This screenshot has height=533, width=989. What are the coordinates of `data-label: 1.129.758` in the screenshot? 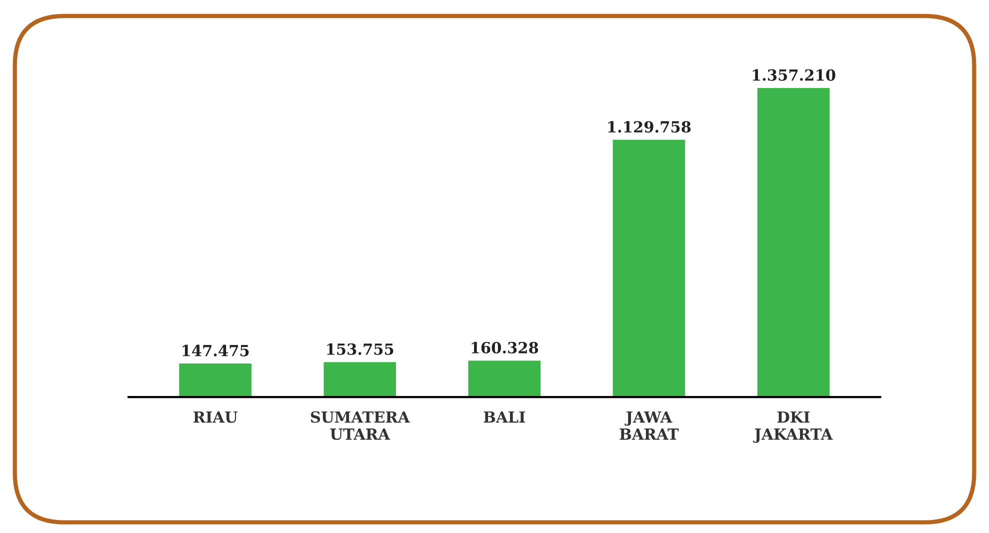 It's located at (649, 127).